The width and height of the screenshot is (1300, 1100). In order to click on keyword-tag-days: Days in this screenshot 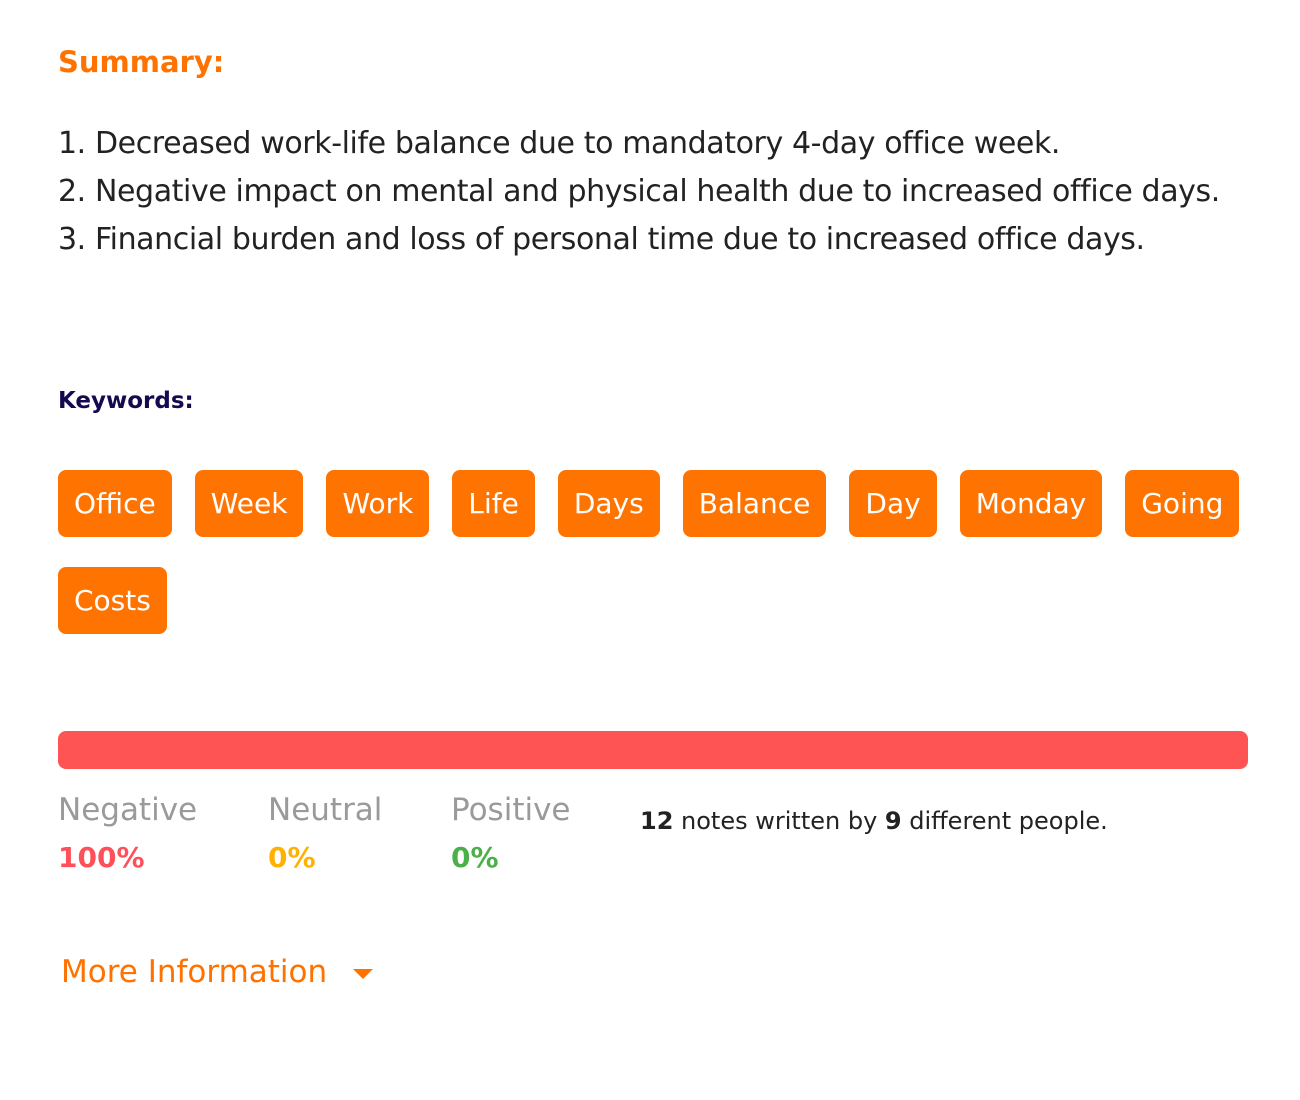, I will do `click(608, 503)`.